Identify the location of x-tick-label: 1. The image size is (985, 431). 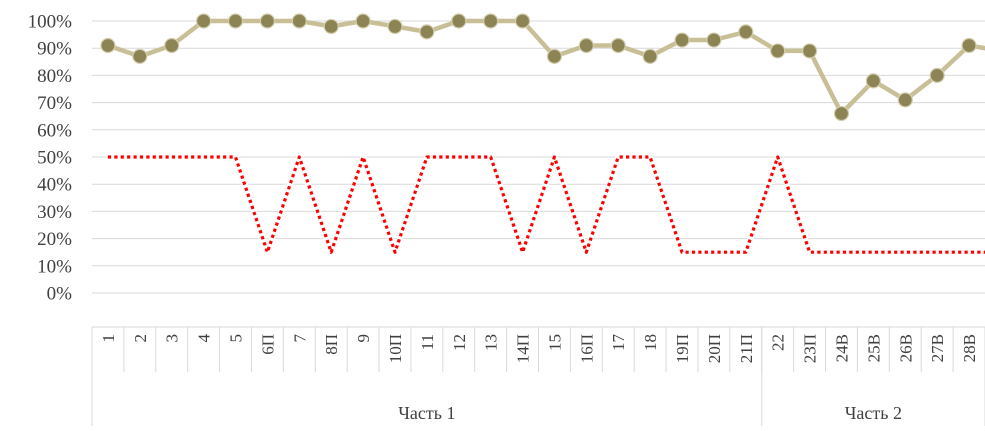
(108, 338).